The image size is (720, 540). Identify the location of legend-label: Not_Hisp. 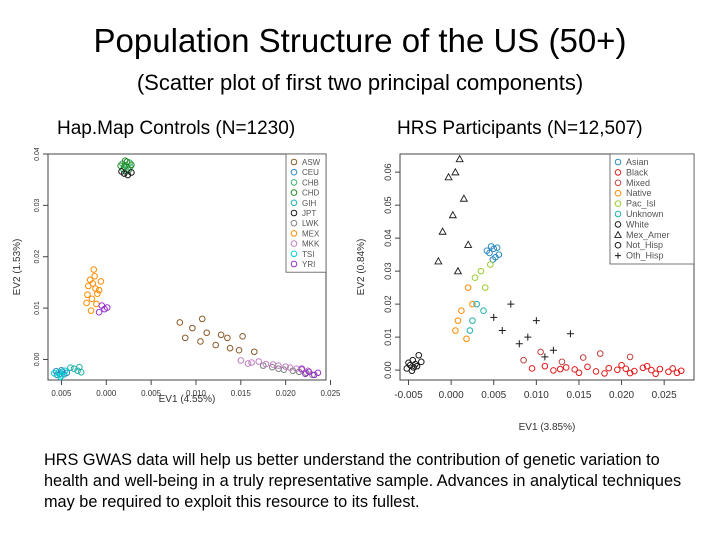
(644, 245).